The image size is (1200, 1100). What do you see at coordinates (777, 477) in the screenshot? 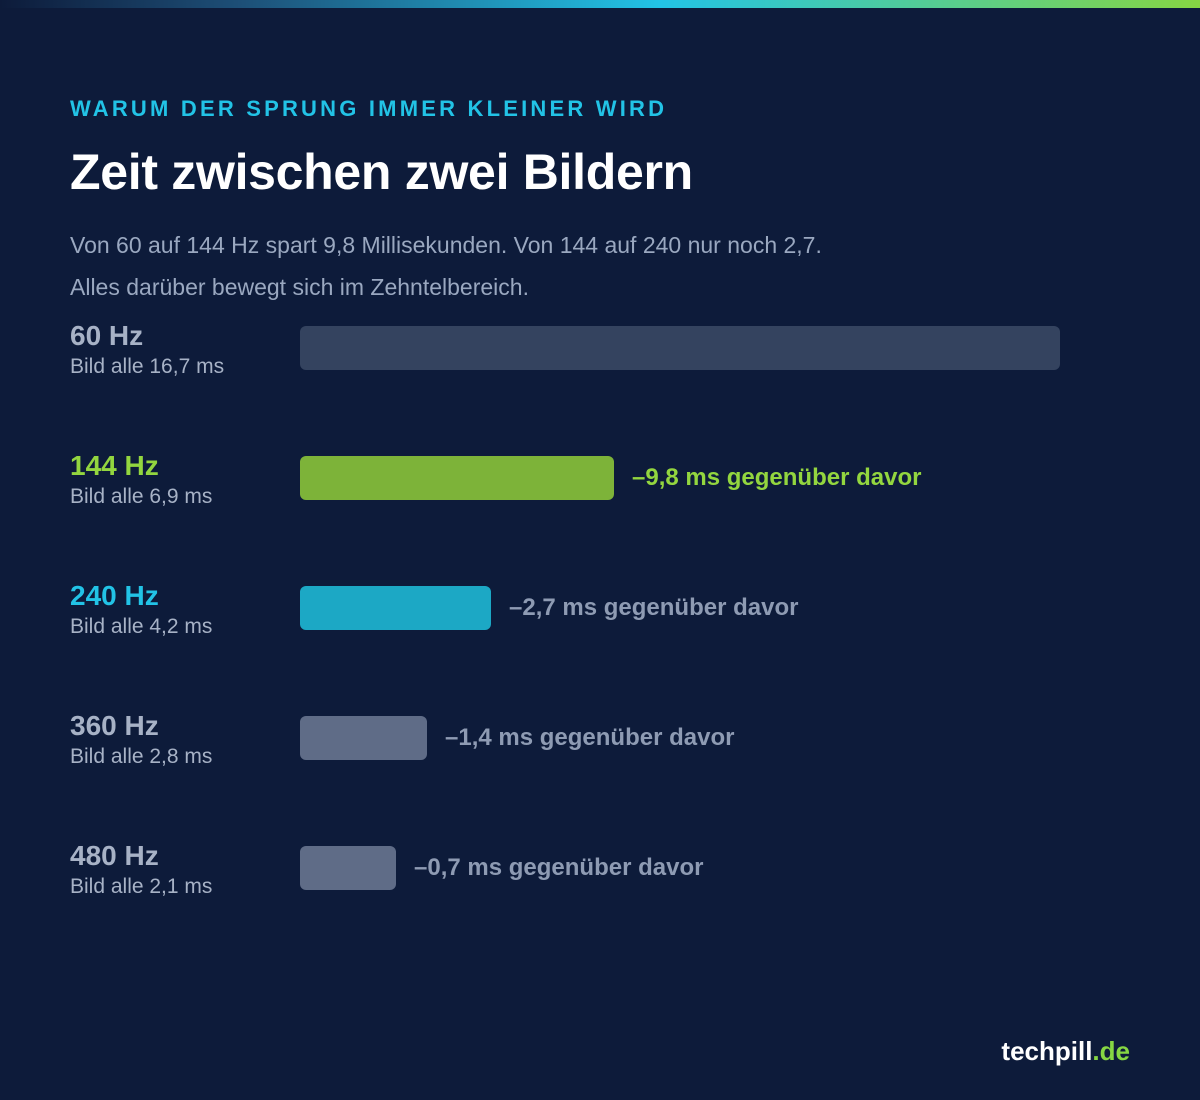
I see `delta-label: –9,8 ms gegenüber davor` at bounding box center [777, 477].